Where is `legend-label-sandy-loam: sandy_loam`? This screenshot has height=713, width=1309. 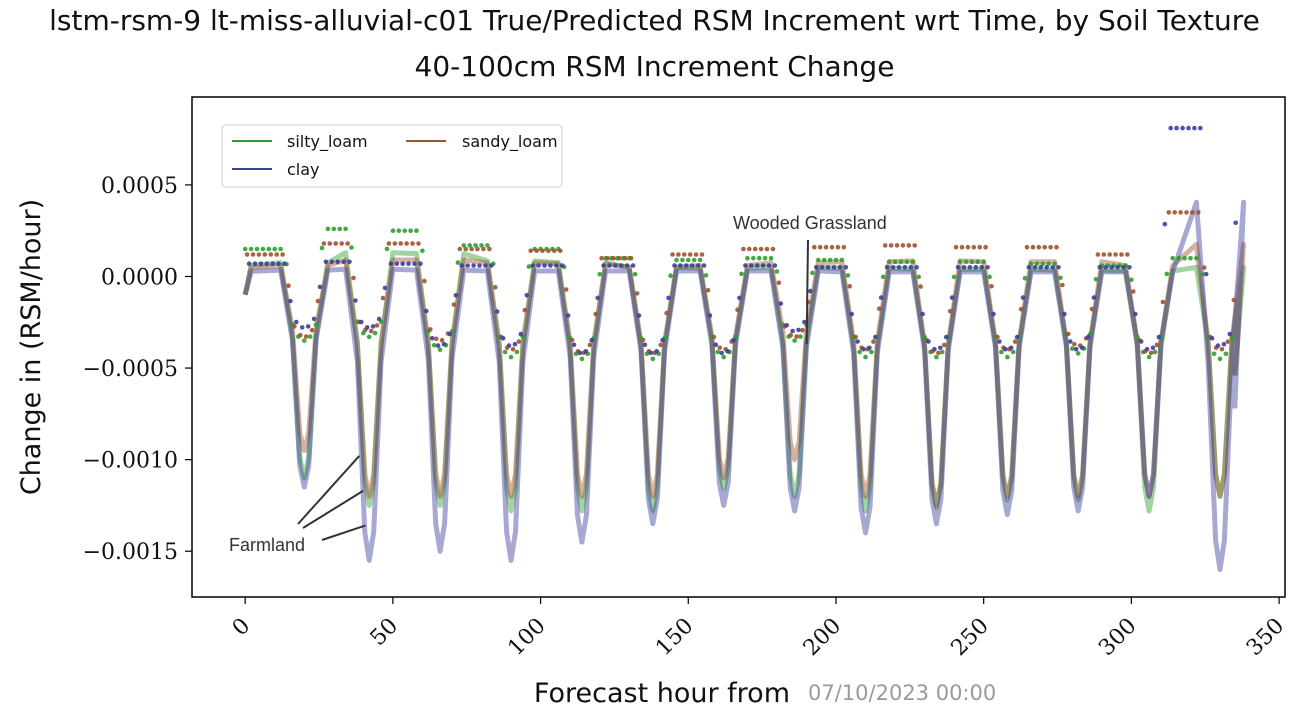 legend-label-sandy-loam: sandy_loam is located at coordinates (510, 142).